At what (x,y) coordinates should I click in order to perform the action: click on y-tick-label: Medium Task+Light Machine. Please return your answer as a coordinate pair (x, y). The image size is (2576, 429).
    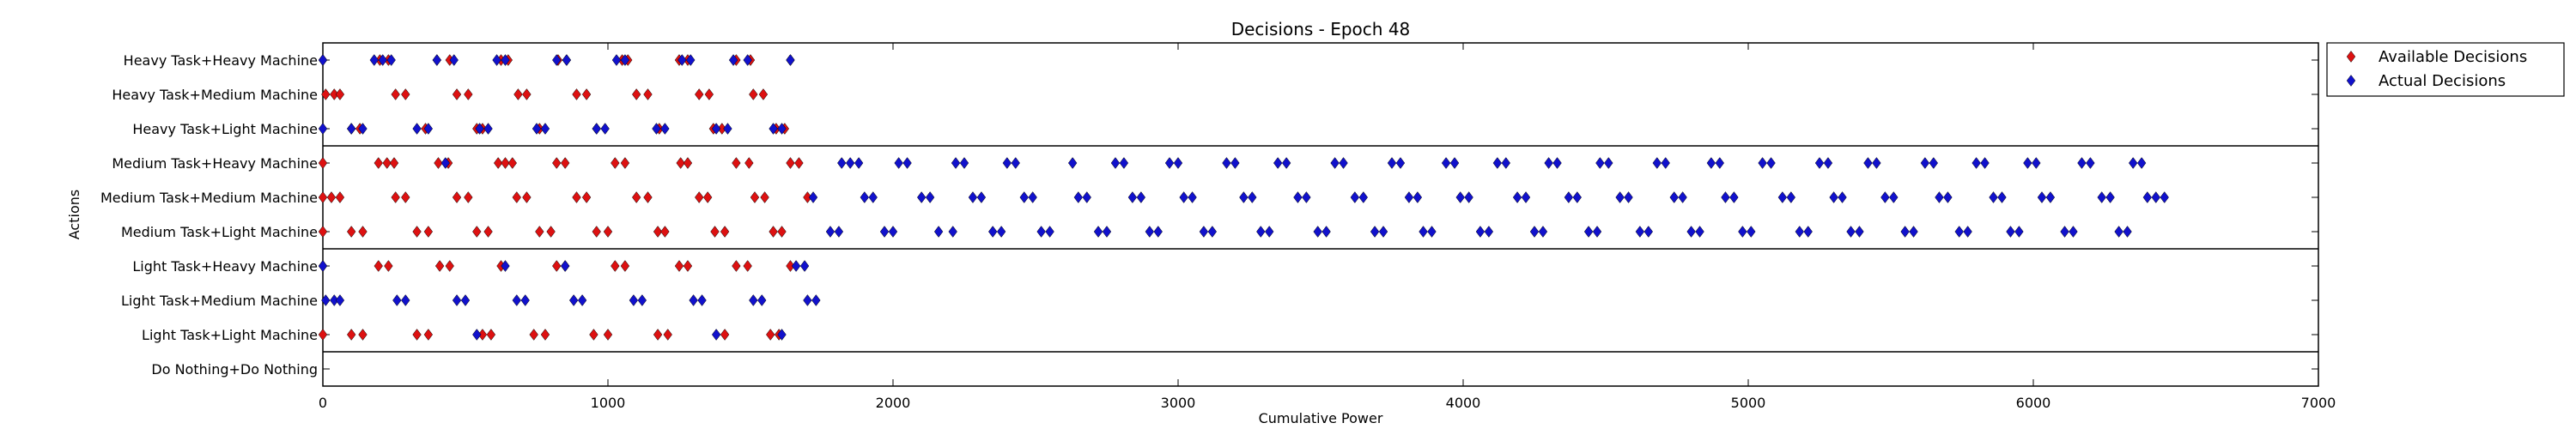
    Looking at the image, I should click on (219, 232).